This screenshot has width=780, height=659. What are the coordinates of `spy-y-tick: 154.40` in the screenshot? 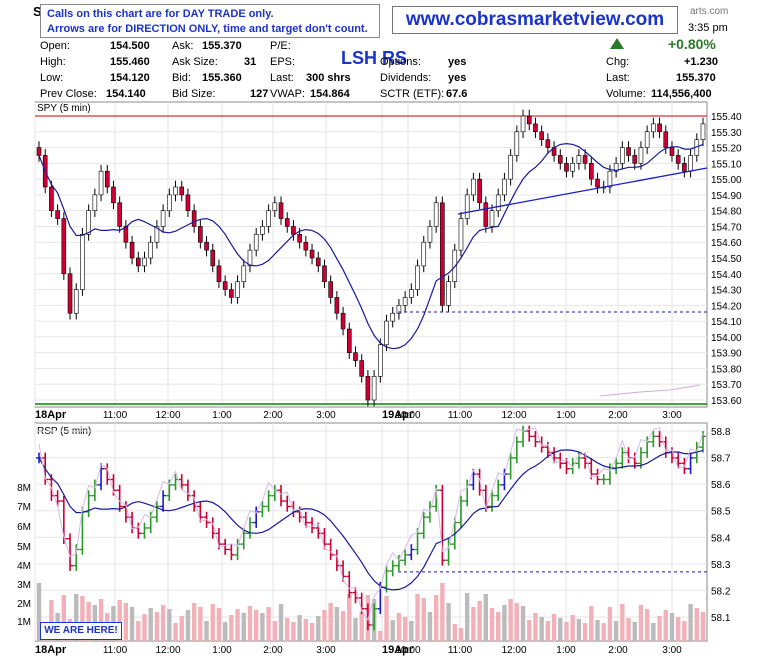 It's located at (726, 275).